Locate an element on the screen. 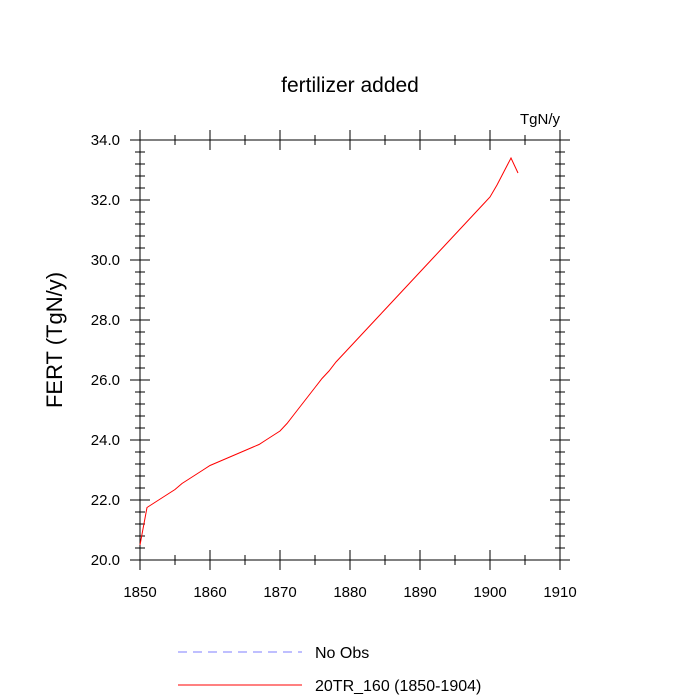 The height and width of the screenshot is (700, 700). y-tick-label: 32.0 is located at coordinates (105, 200).